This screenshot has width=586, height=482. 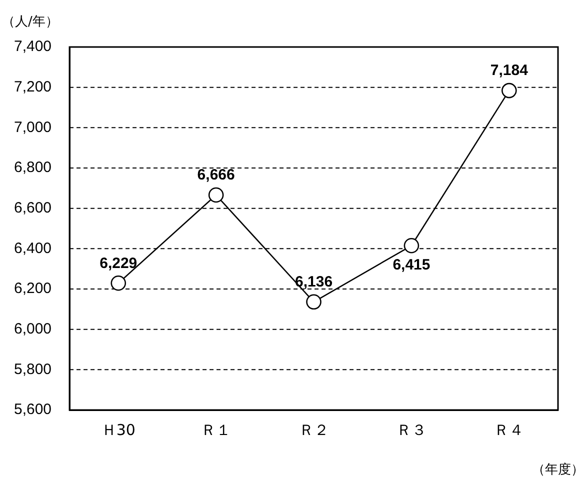 What do you see at coordinates (118, 429) in the screenshot?
I see `x-tick-label: Ｈ30` at bounding box center [118, 429].